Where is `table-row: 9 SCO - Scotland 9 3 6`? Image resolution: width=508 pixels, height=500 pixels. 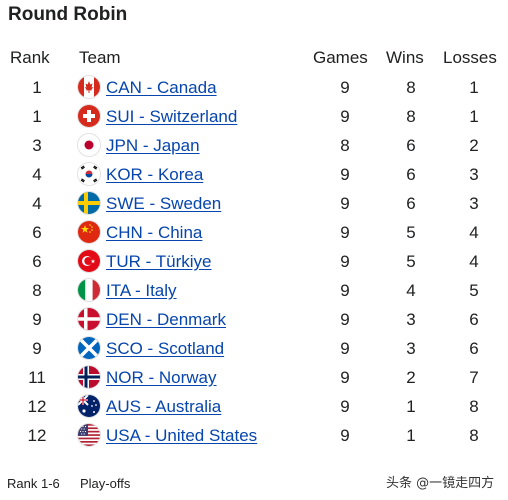 table-row: 9 SCO - Scotland 9 3 6 is located at coordinates (254, 349).